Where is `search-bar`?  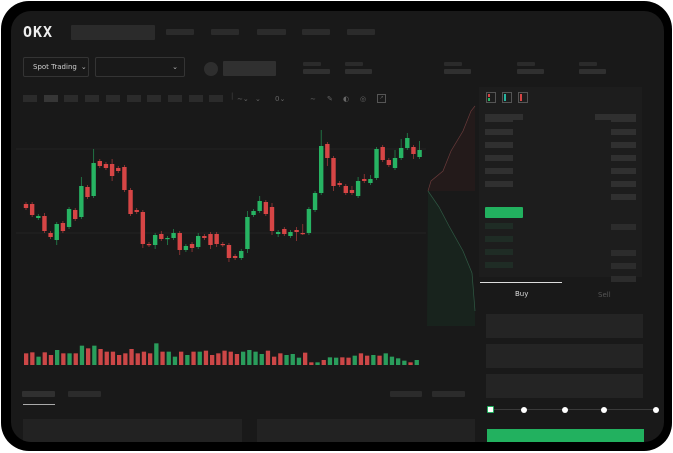
search-bar is located at coordinates (113, 32).